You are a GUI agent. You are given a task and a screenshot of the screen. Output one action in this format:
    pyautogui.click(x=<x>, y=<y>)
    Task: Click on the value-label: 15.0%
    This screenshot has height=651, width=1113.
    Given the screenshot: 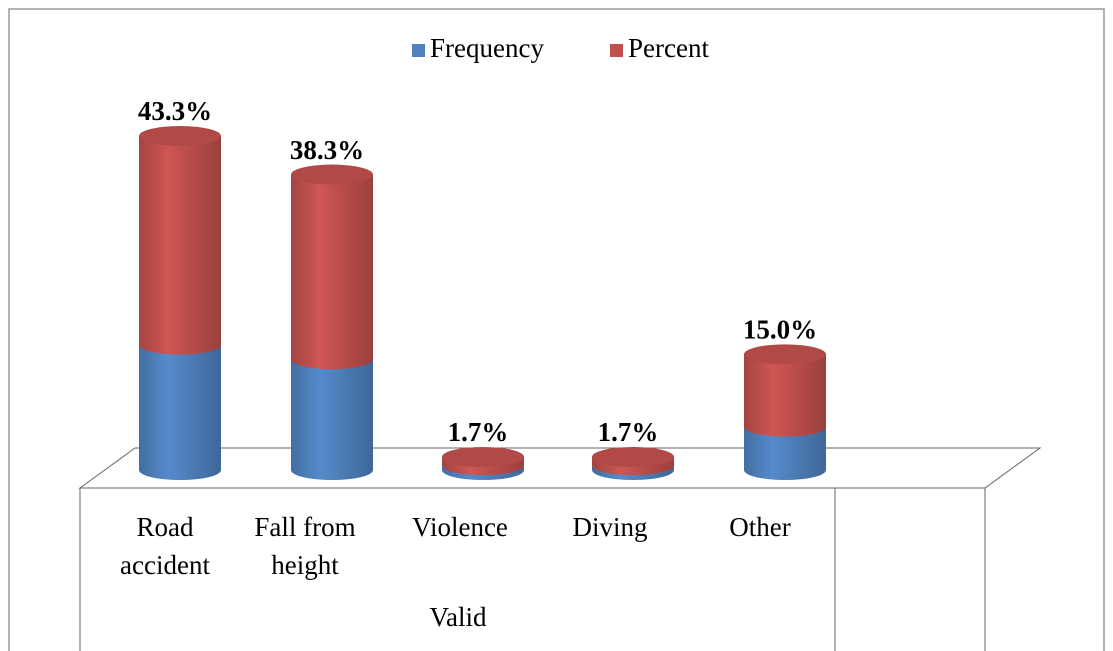 What is the action you would take?
    pyautogui.click(x=780, y=330)
    